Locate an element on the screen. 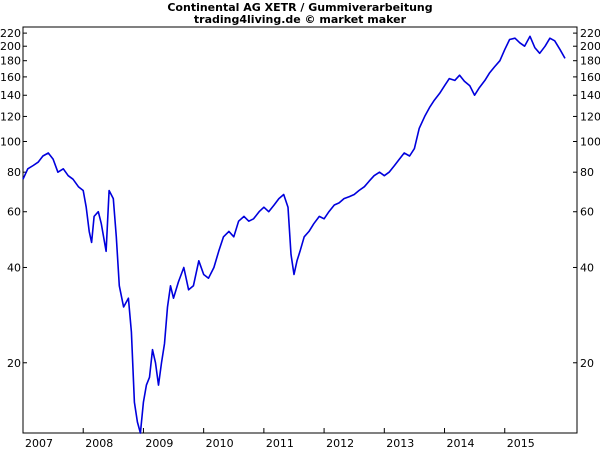  x-tick-label: 2009 is located at coordinates (159, 443).